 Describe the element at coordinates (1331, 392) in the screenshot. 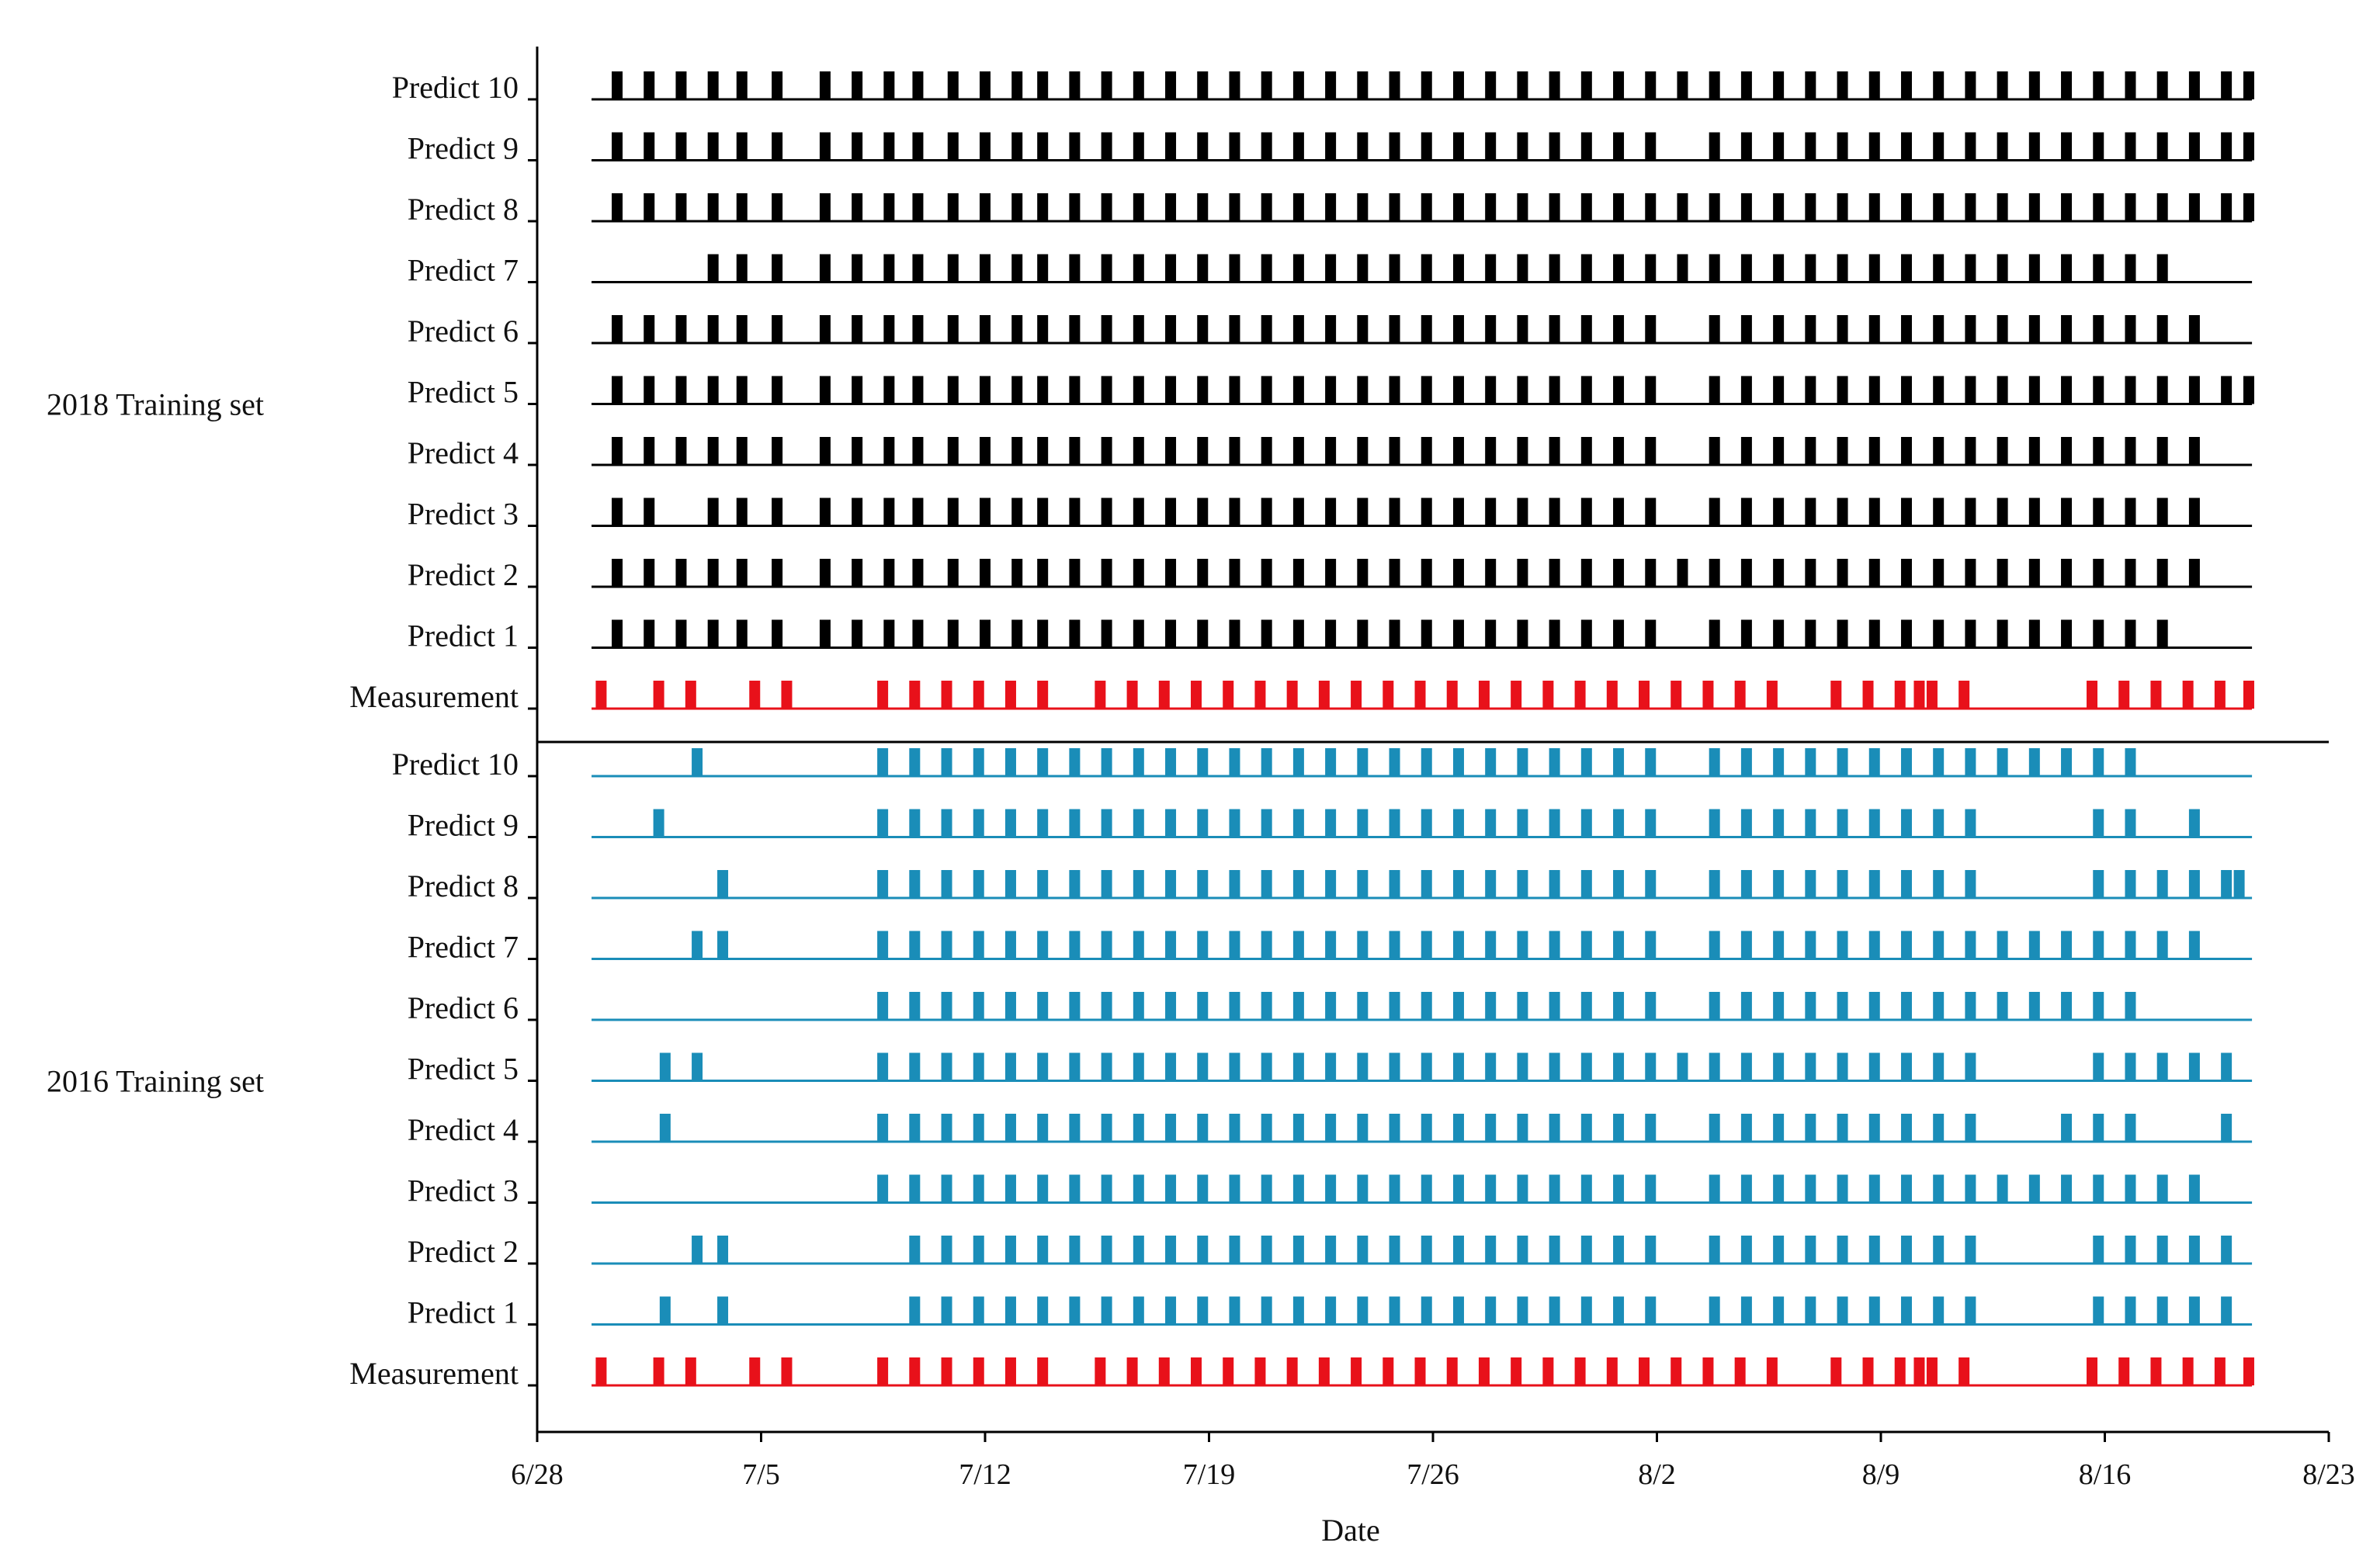

I see `row-predict-5: Predict 5` at that location.